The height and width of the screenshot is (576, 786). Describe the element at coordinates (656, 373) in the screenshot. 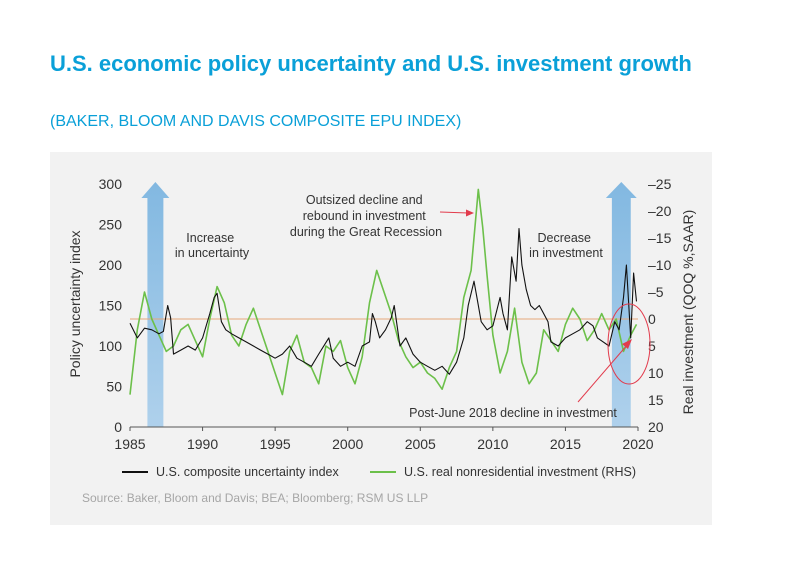

I see `y2-tick-label: 10` at that location.